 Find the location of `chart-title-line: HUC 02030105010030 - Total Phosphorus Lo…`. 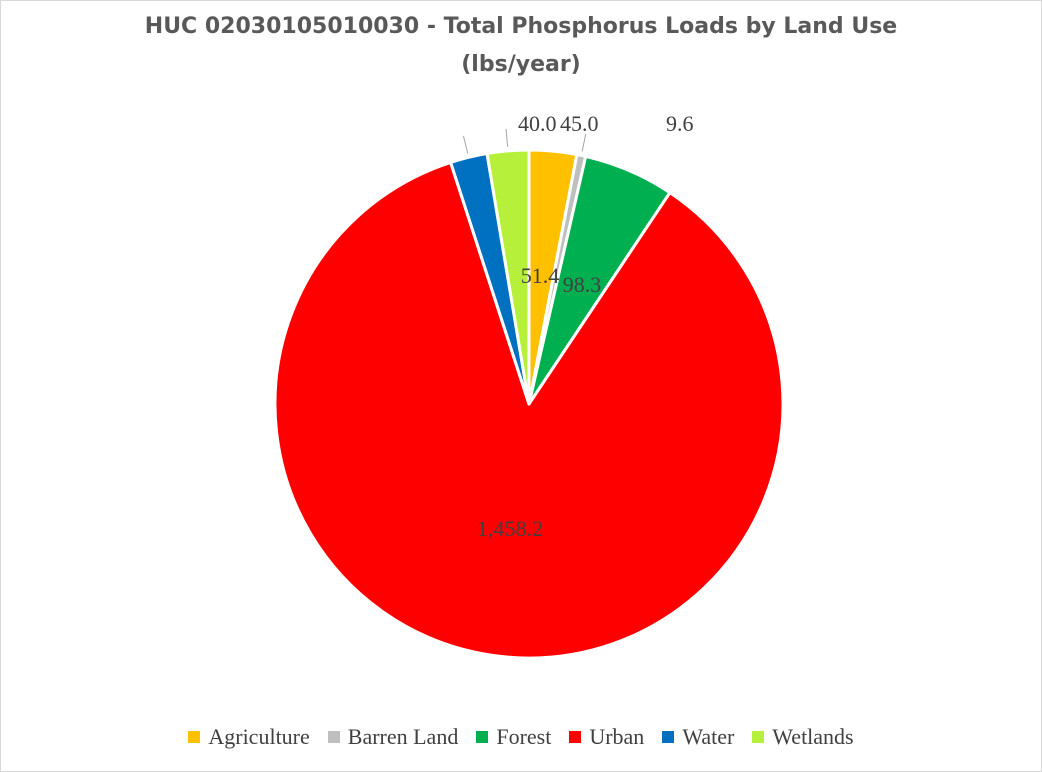

chart-title-line: HUC 02030105010030 - Total Phosphorus Lo… is located at coordinates (521, 26).